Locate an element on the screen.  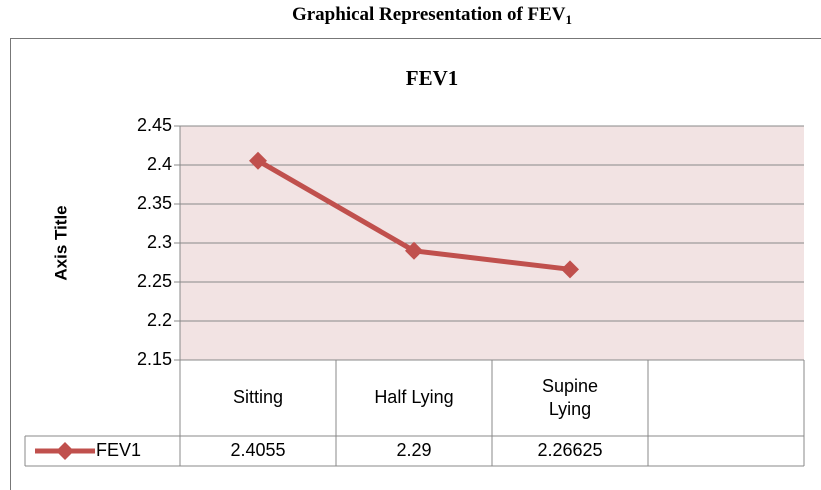
legend-label: FEV1 is located at coordinates (118, 450).